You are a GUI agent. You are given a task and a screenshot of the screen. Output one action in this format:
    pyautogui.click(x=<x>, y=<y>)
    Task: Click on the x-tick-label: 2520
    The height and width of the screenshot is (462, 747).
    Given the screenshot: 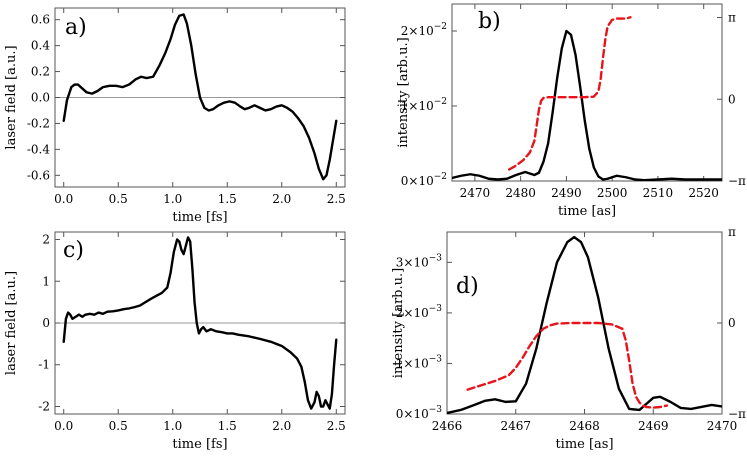 What is the action you would take?
    pyautogui.click(x=703, y=193)
    